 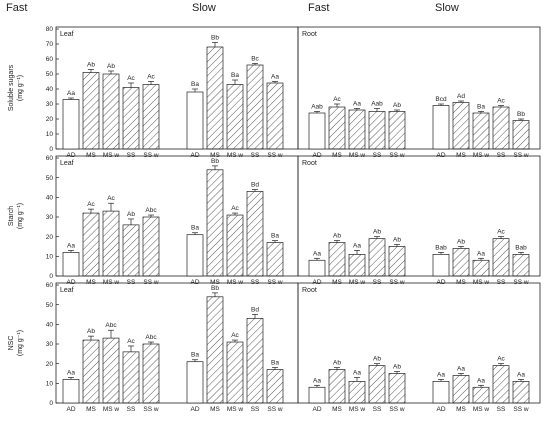 What do you see at coordinates (50, 364) in the screenshot?
I see `y-tick-label: 20` at bounding box center [50, 364].